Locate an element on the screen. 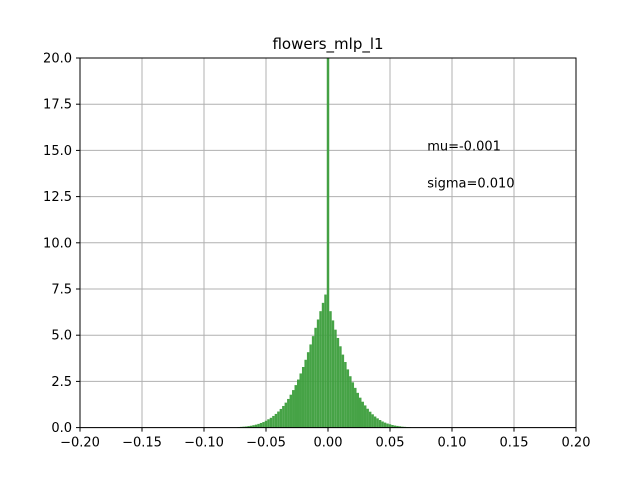  x-tick-label: −0.15 is located at coordinates (142, 443).